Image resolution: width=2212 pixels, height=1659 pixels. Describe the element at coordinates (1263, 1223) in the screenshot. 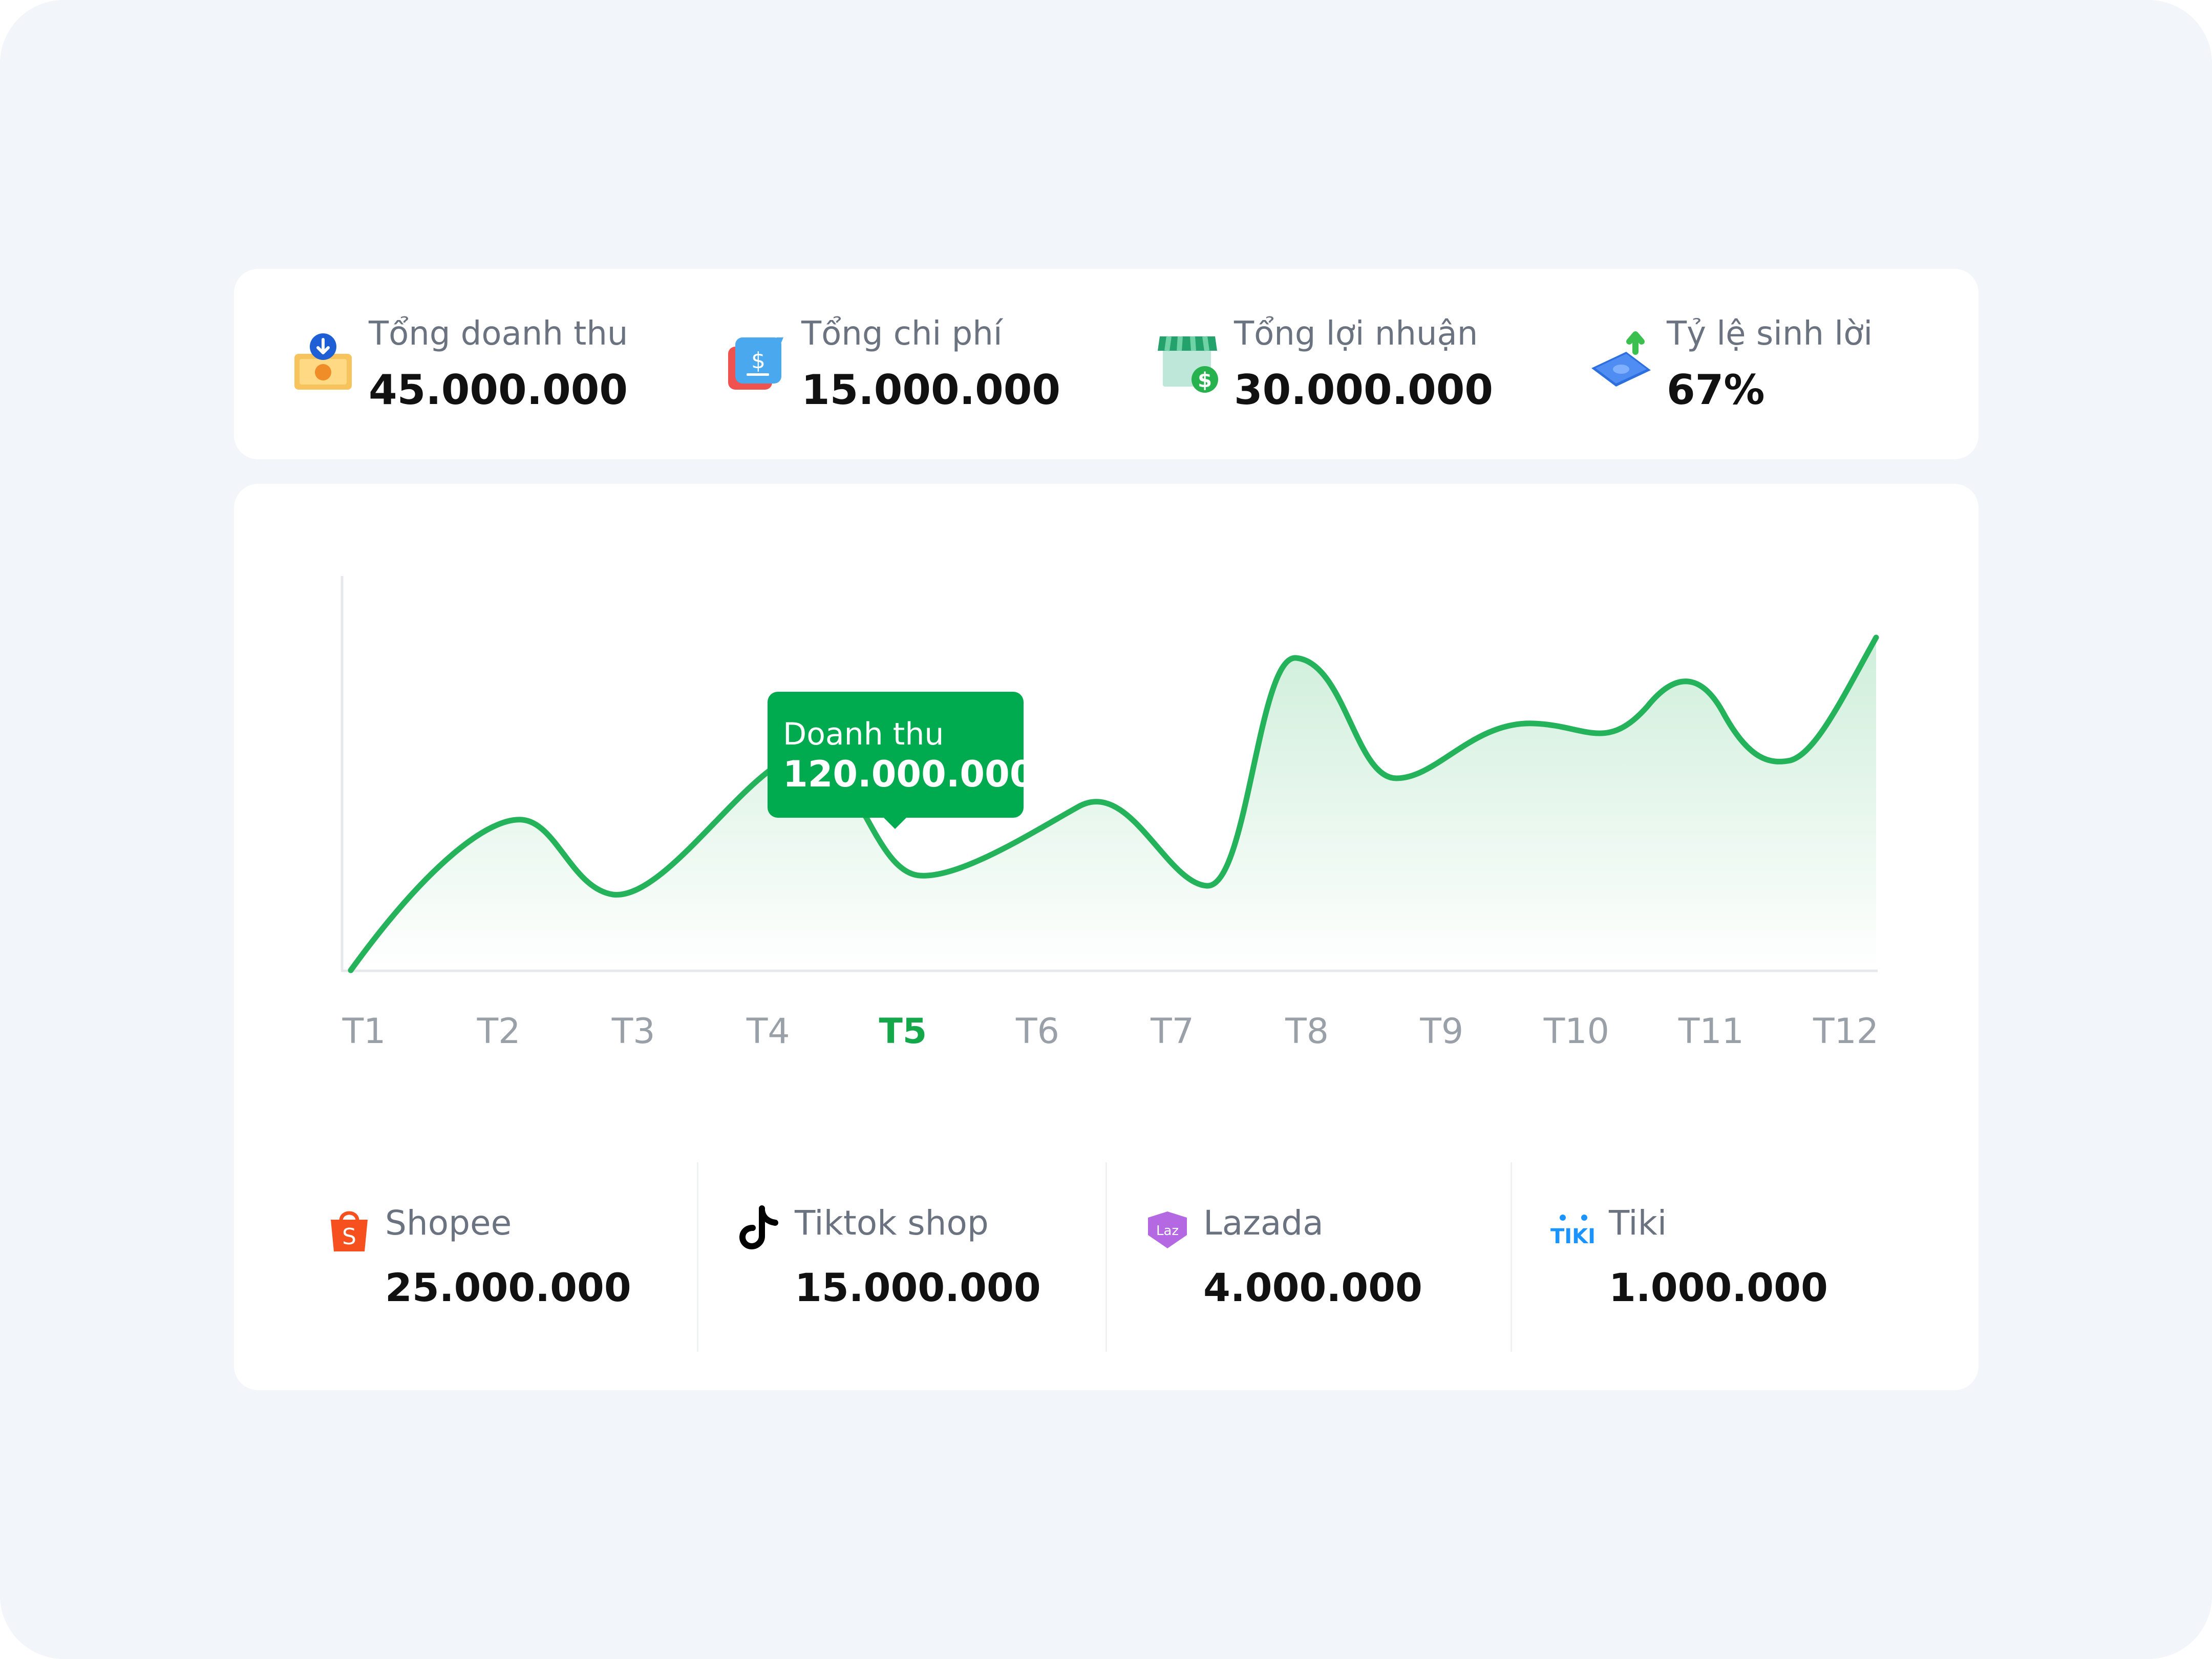

I see `platform-name: Lazada` at that location.